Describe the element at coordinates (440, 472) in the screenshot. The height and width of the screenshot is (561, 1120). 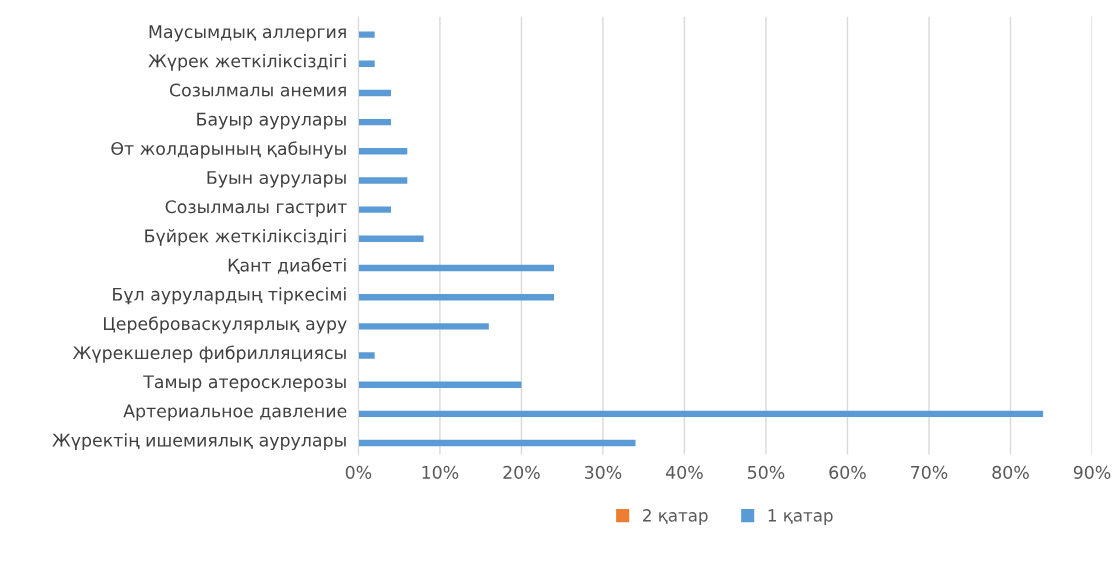
I see `x-tick-label: 10%` at that location.